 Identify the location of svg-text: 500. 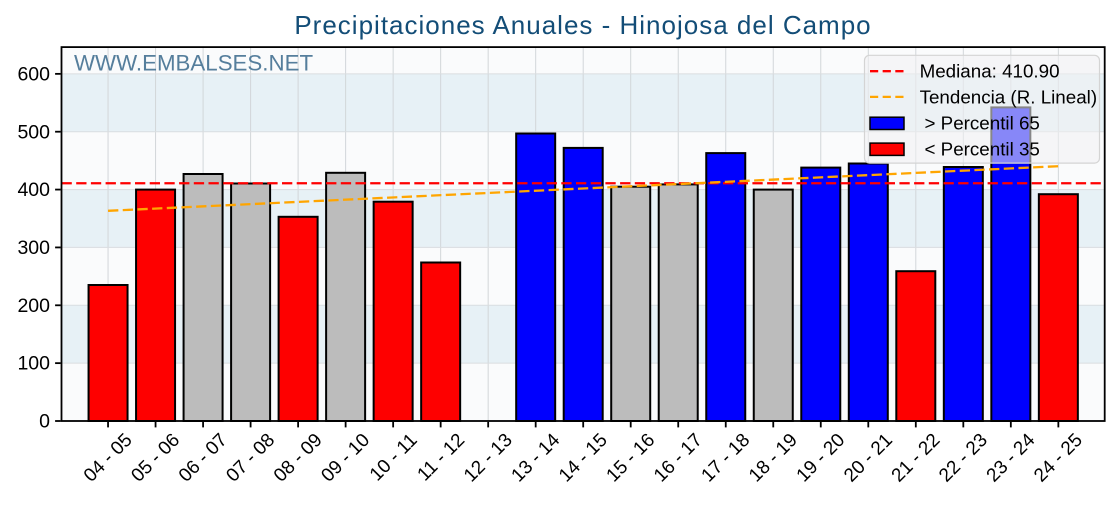
(33, 132).